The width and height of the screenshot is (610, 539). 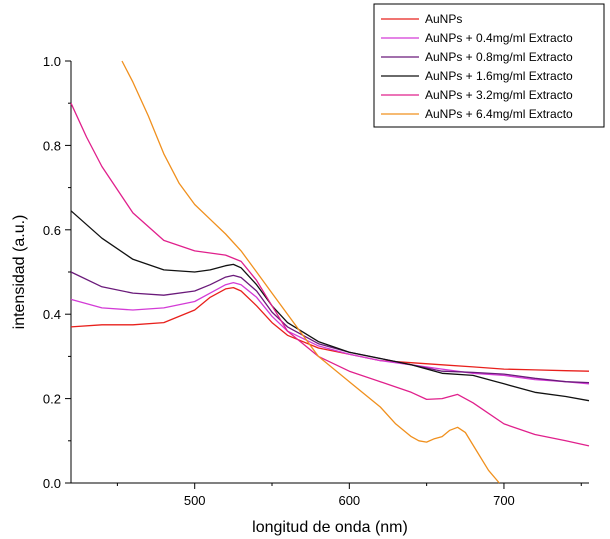 I want to click on x-ticks: 500 600 700, so click(x=349, y=495).